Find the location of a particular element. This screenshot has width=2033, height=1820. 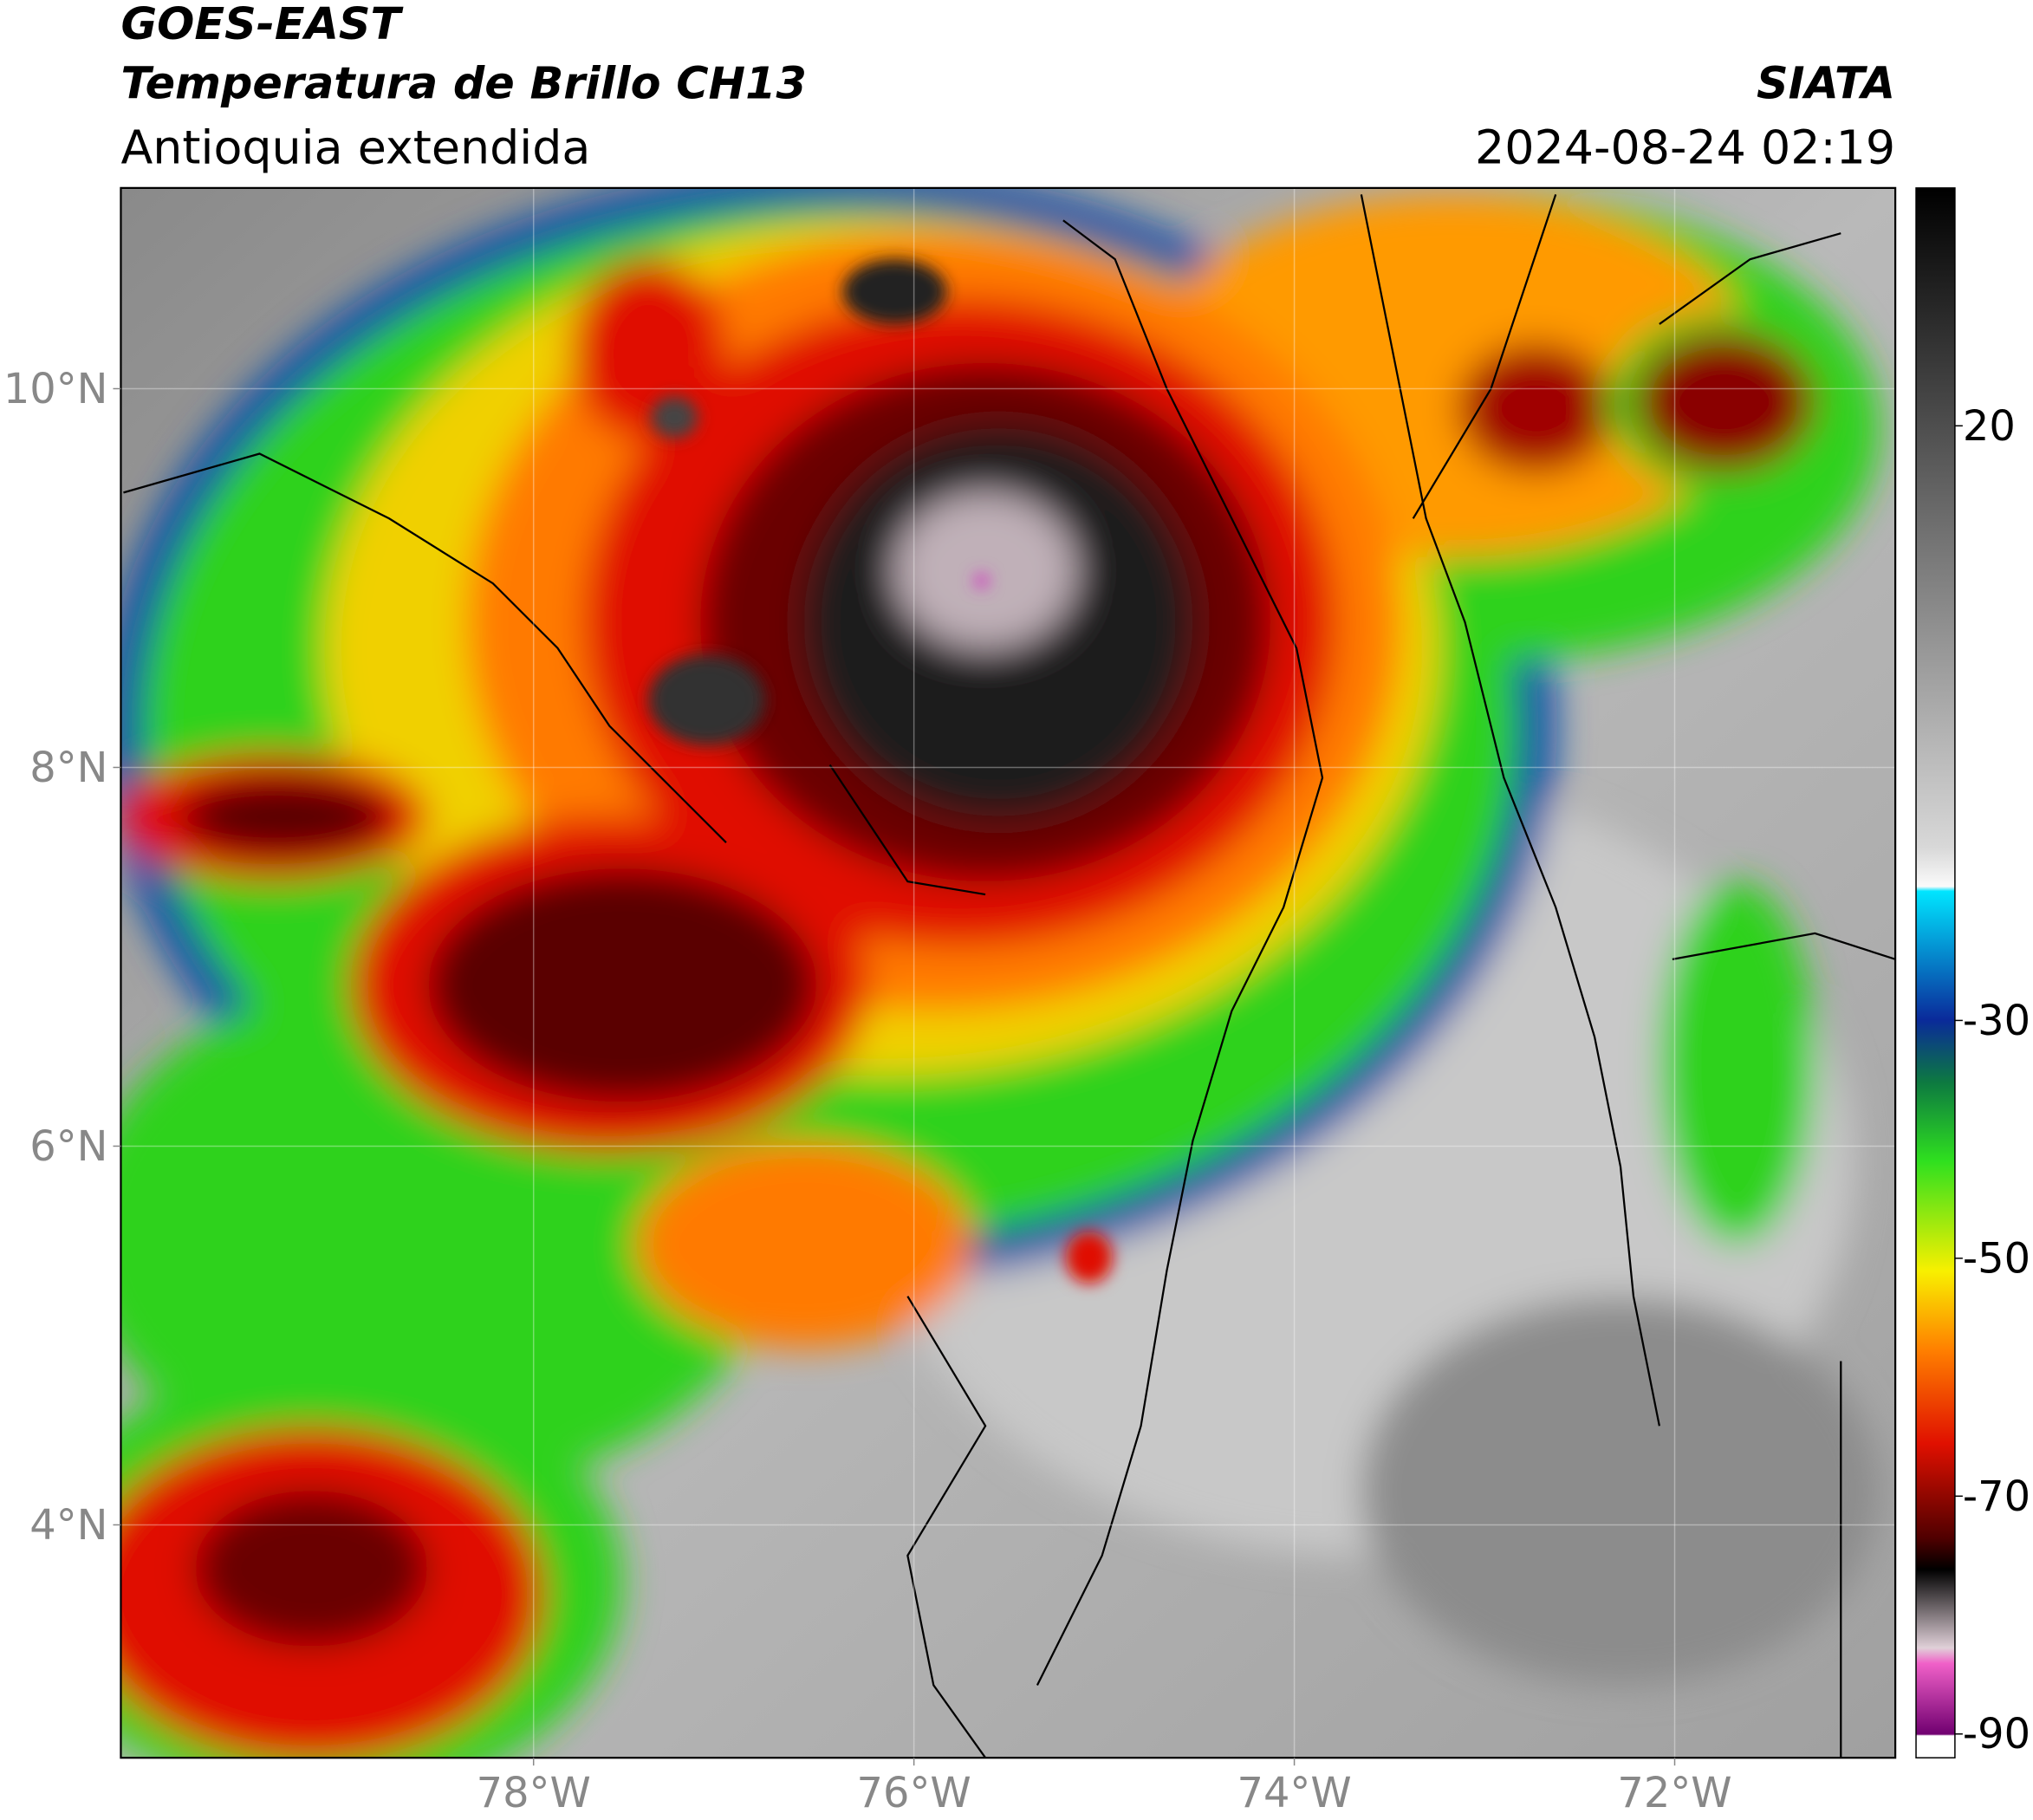

colorbar-tick-label: -70 is located at coordinates (1997, 1497).